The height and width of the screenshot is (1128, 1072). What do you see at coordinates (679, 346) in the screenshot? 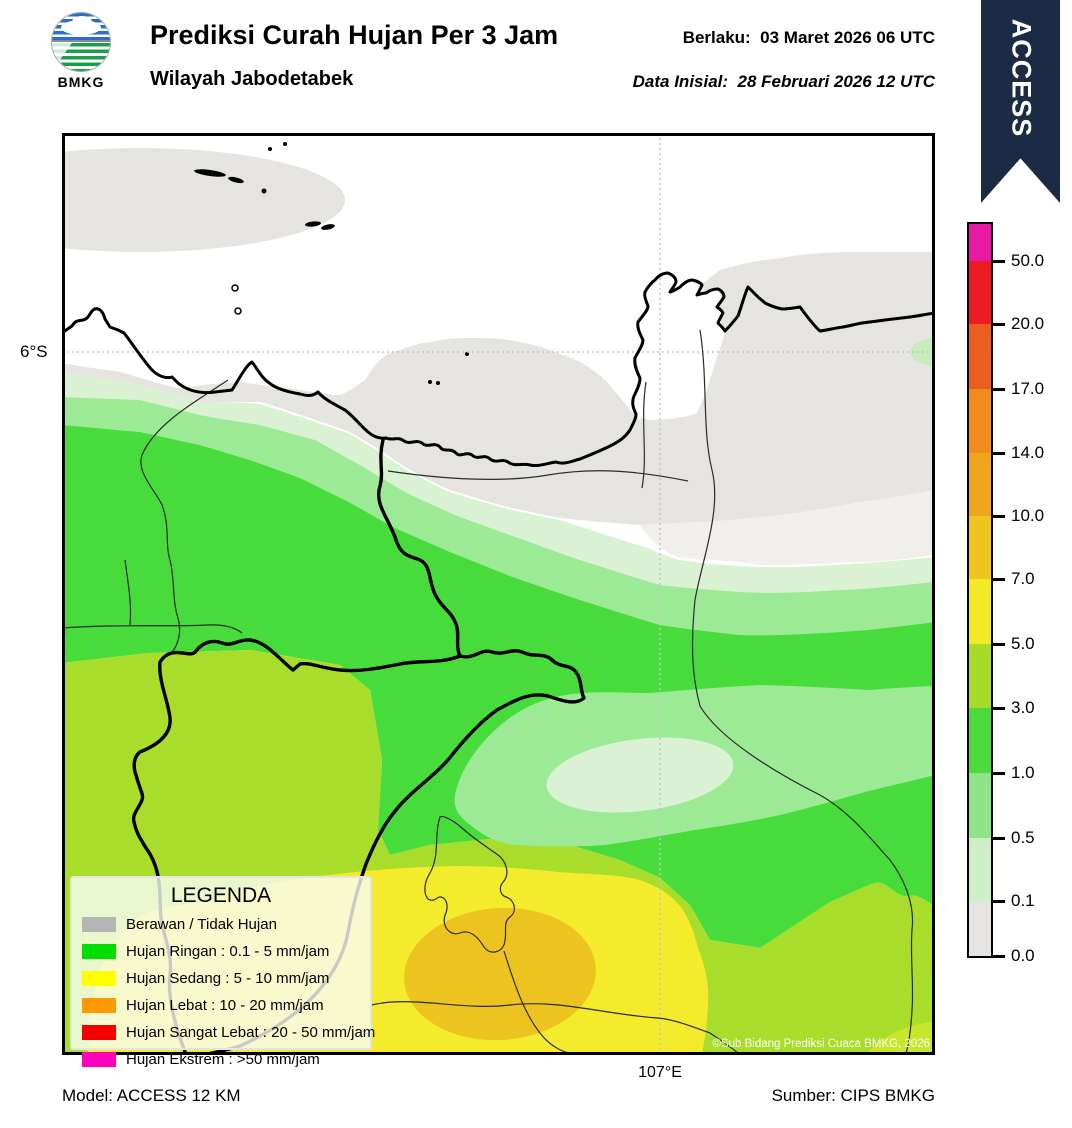
I see `headland` at bounding box center [679, 346].